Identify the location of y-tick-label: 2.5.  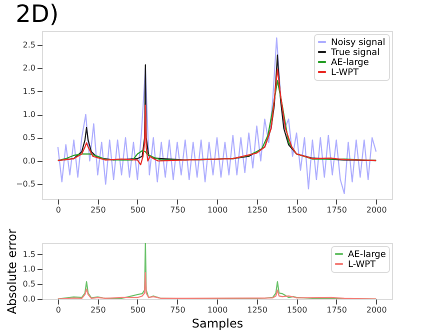
(29, 45).